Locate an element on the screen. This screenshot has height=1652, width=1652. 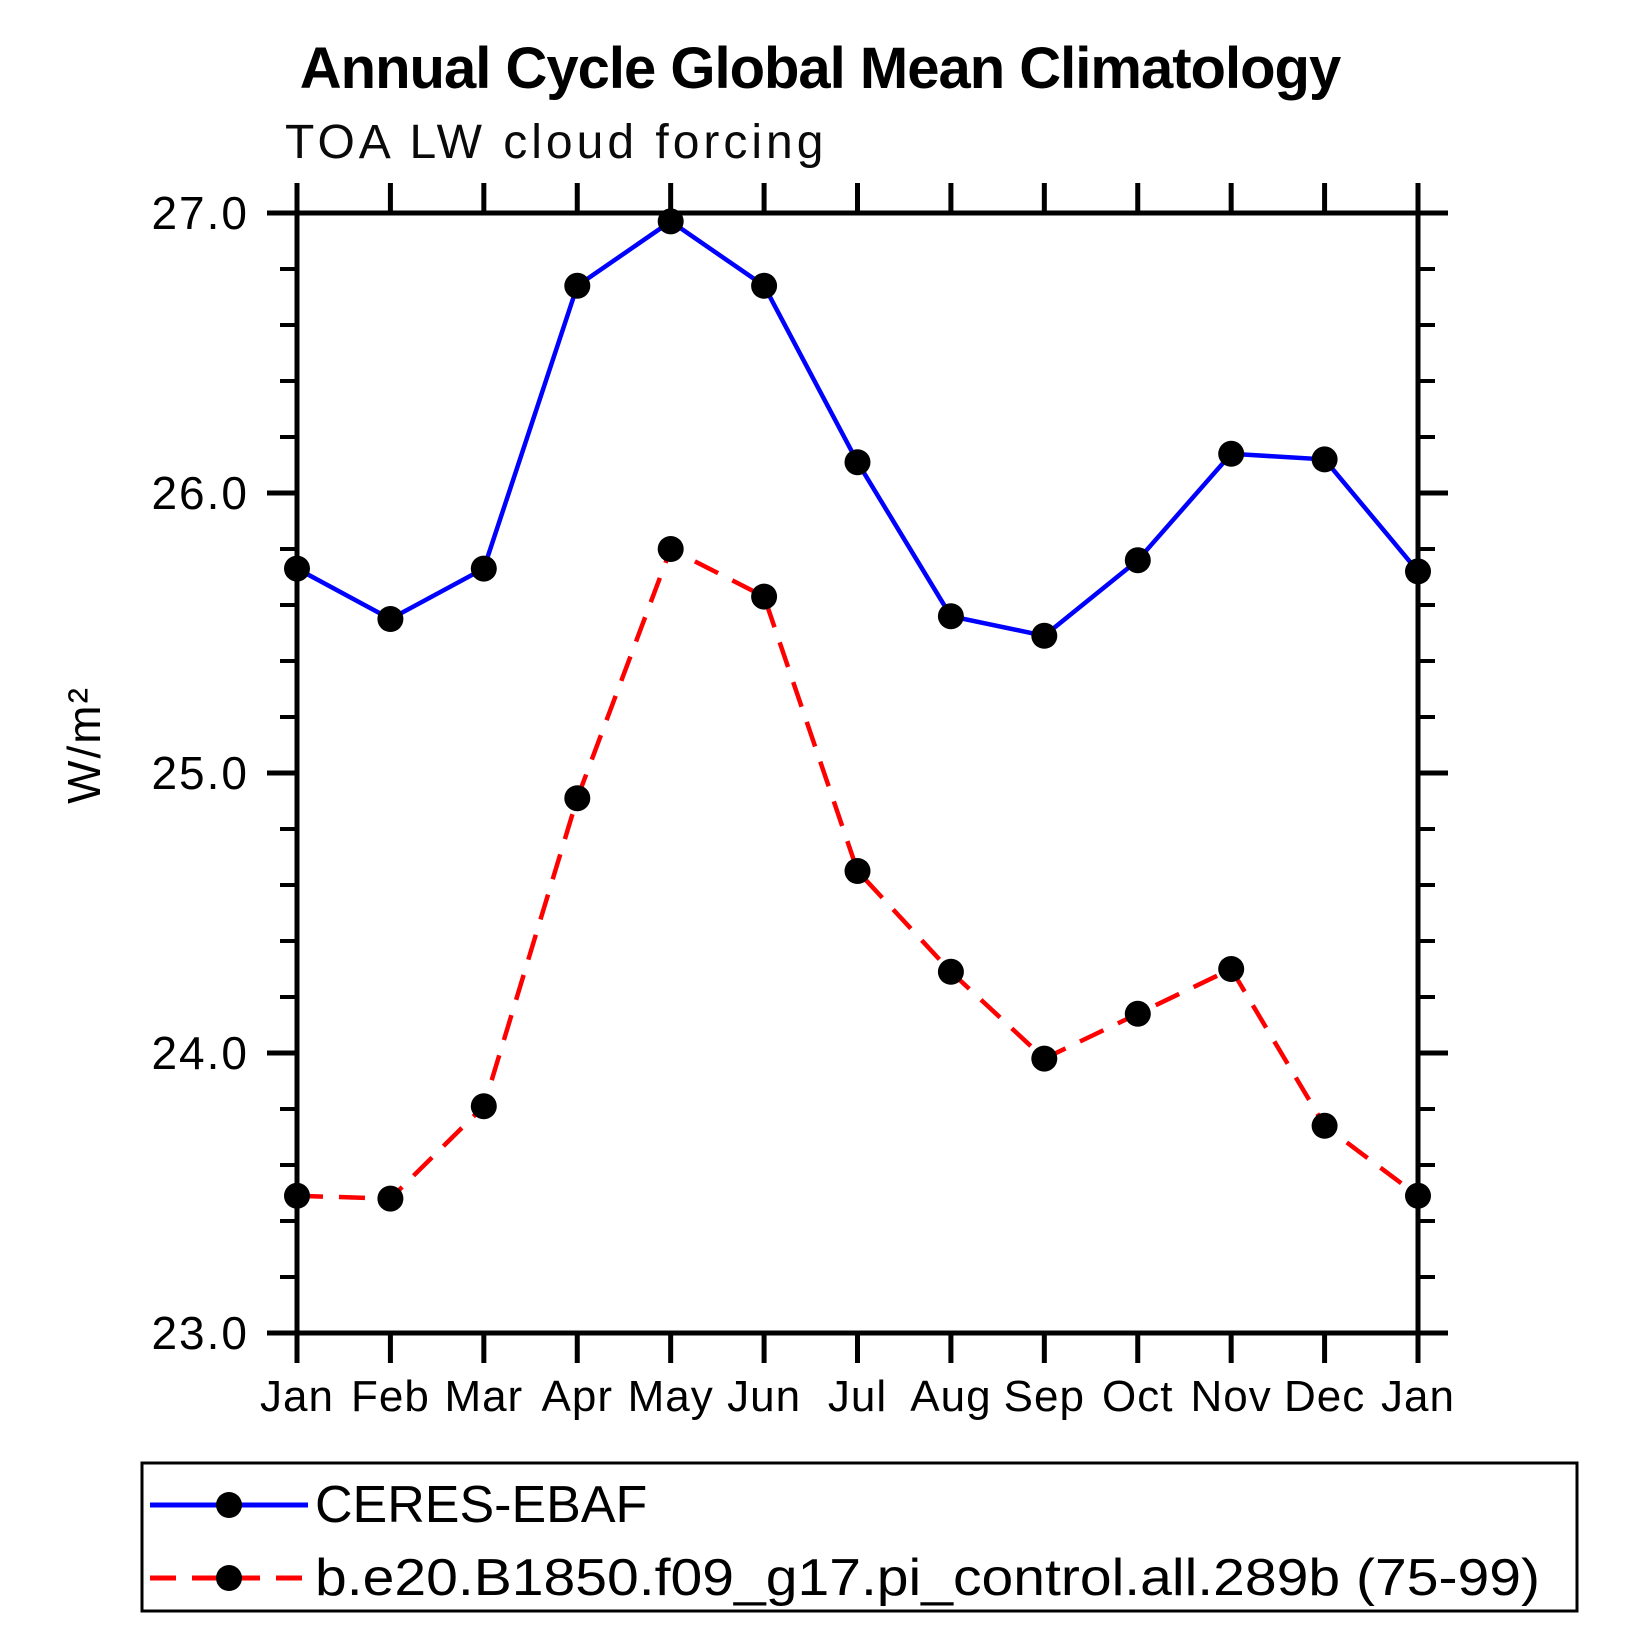
y-tick-label: 23.0 is located at coordinates (200, 1333).